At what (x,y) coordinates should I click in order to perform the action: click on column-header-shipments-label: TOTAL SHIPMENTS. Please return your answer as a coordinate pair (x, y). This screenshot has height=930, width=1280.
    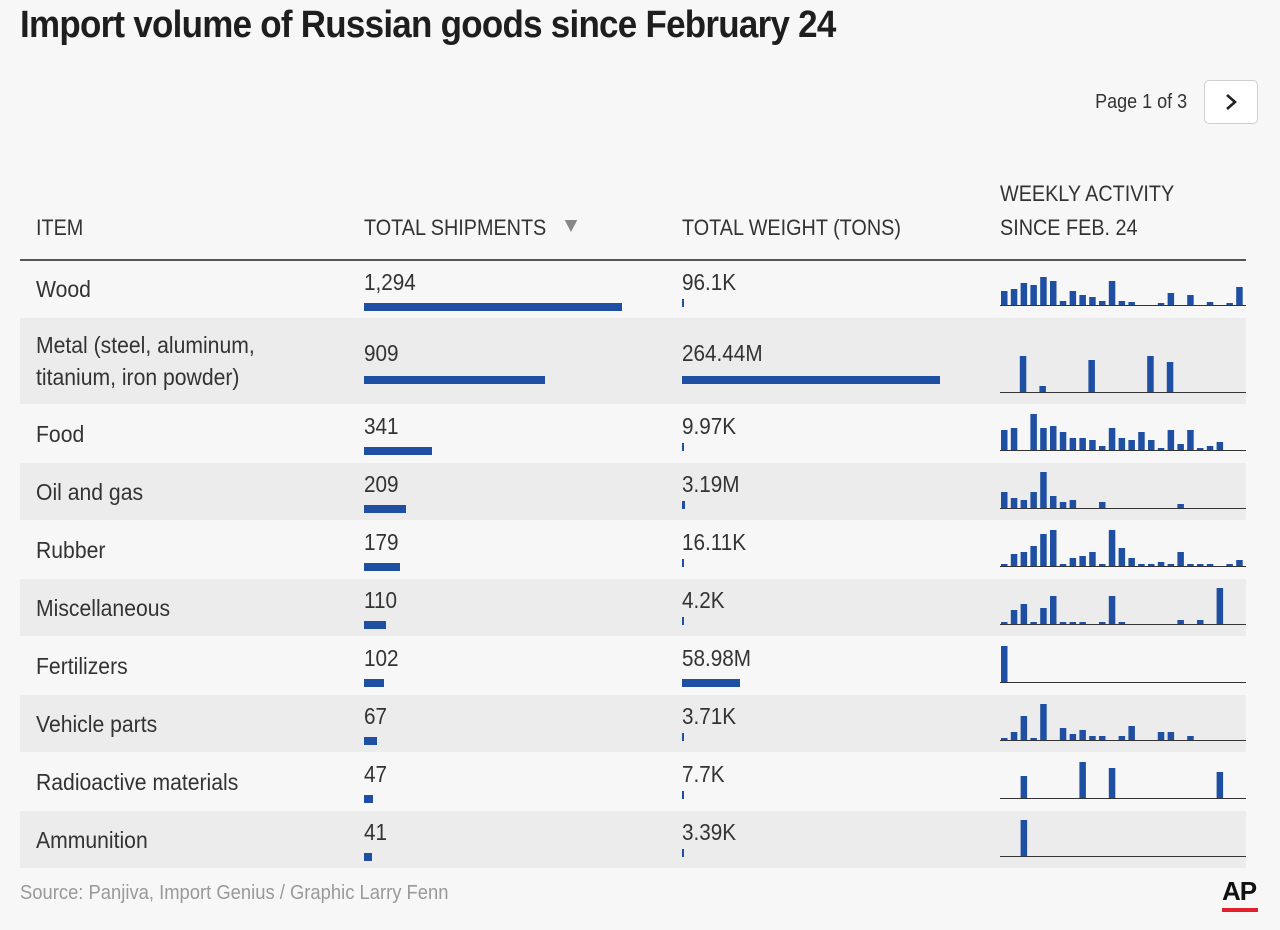
    Looking at the image, I should click on (455, 227).